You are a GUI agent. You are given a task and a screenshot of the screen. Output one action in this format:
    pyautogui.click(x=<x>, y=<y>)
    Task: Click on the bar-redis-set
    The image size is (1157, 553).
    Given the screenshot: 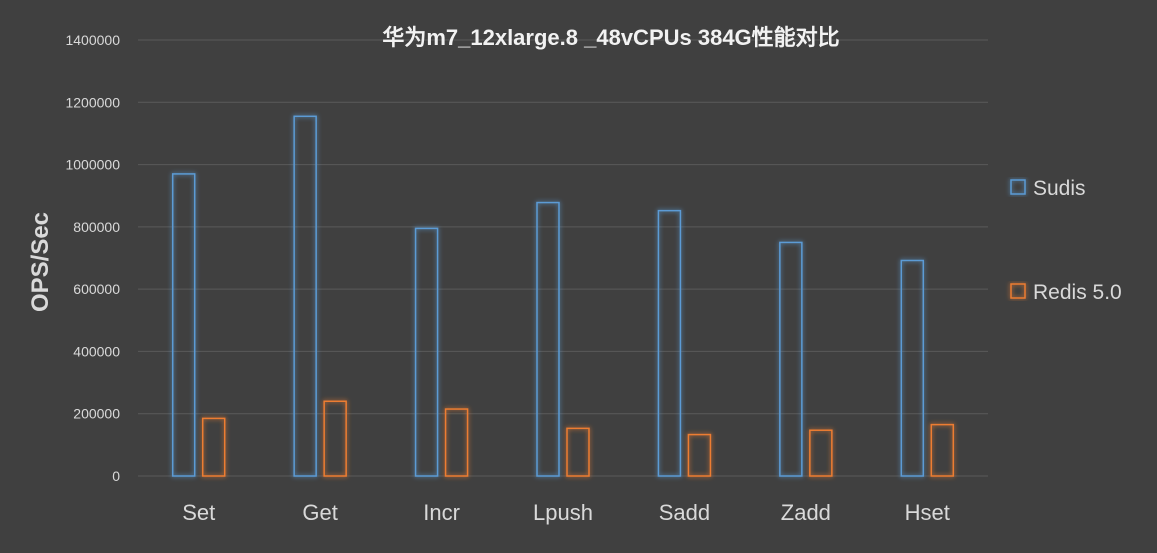 What is the action you would take?
    pyautogui.click(x=213, y=447)
    